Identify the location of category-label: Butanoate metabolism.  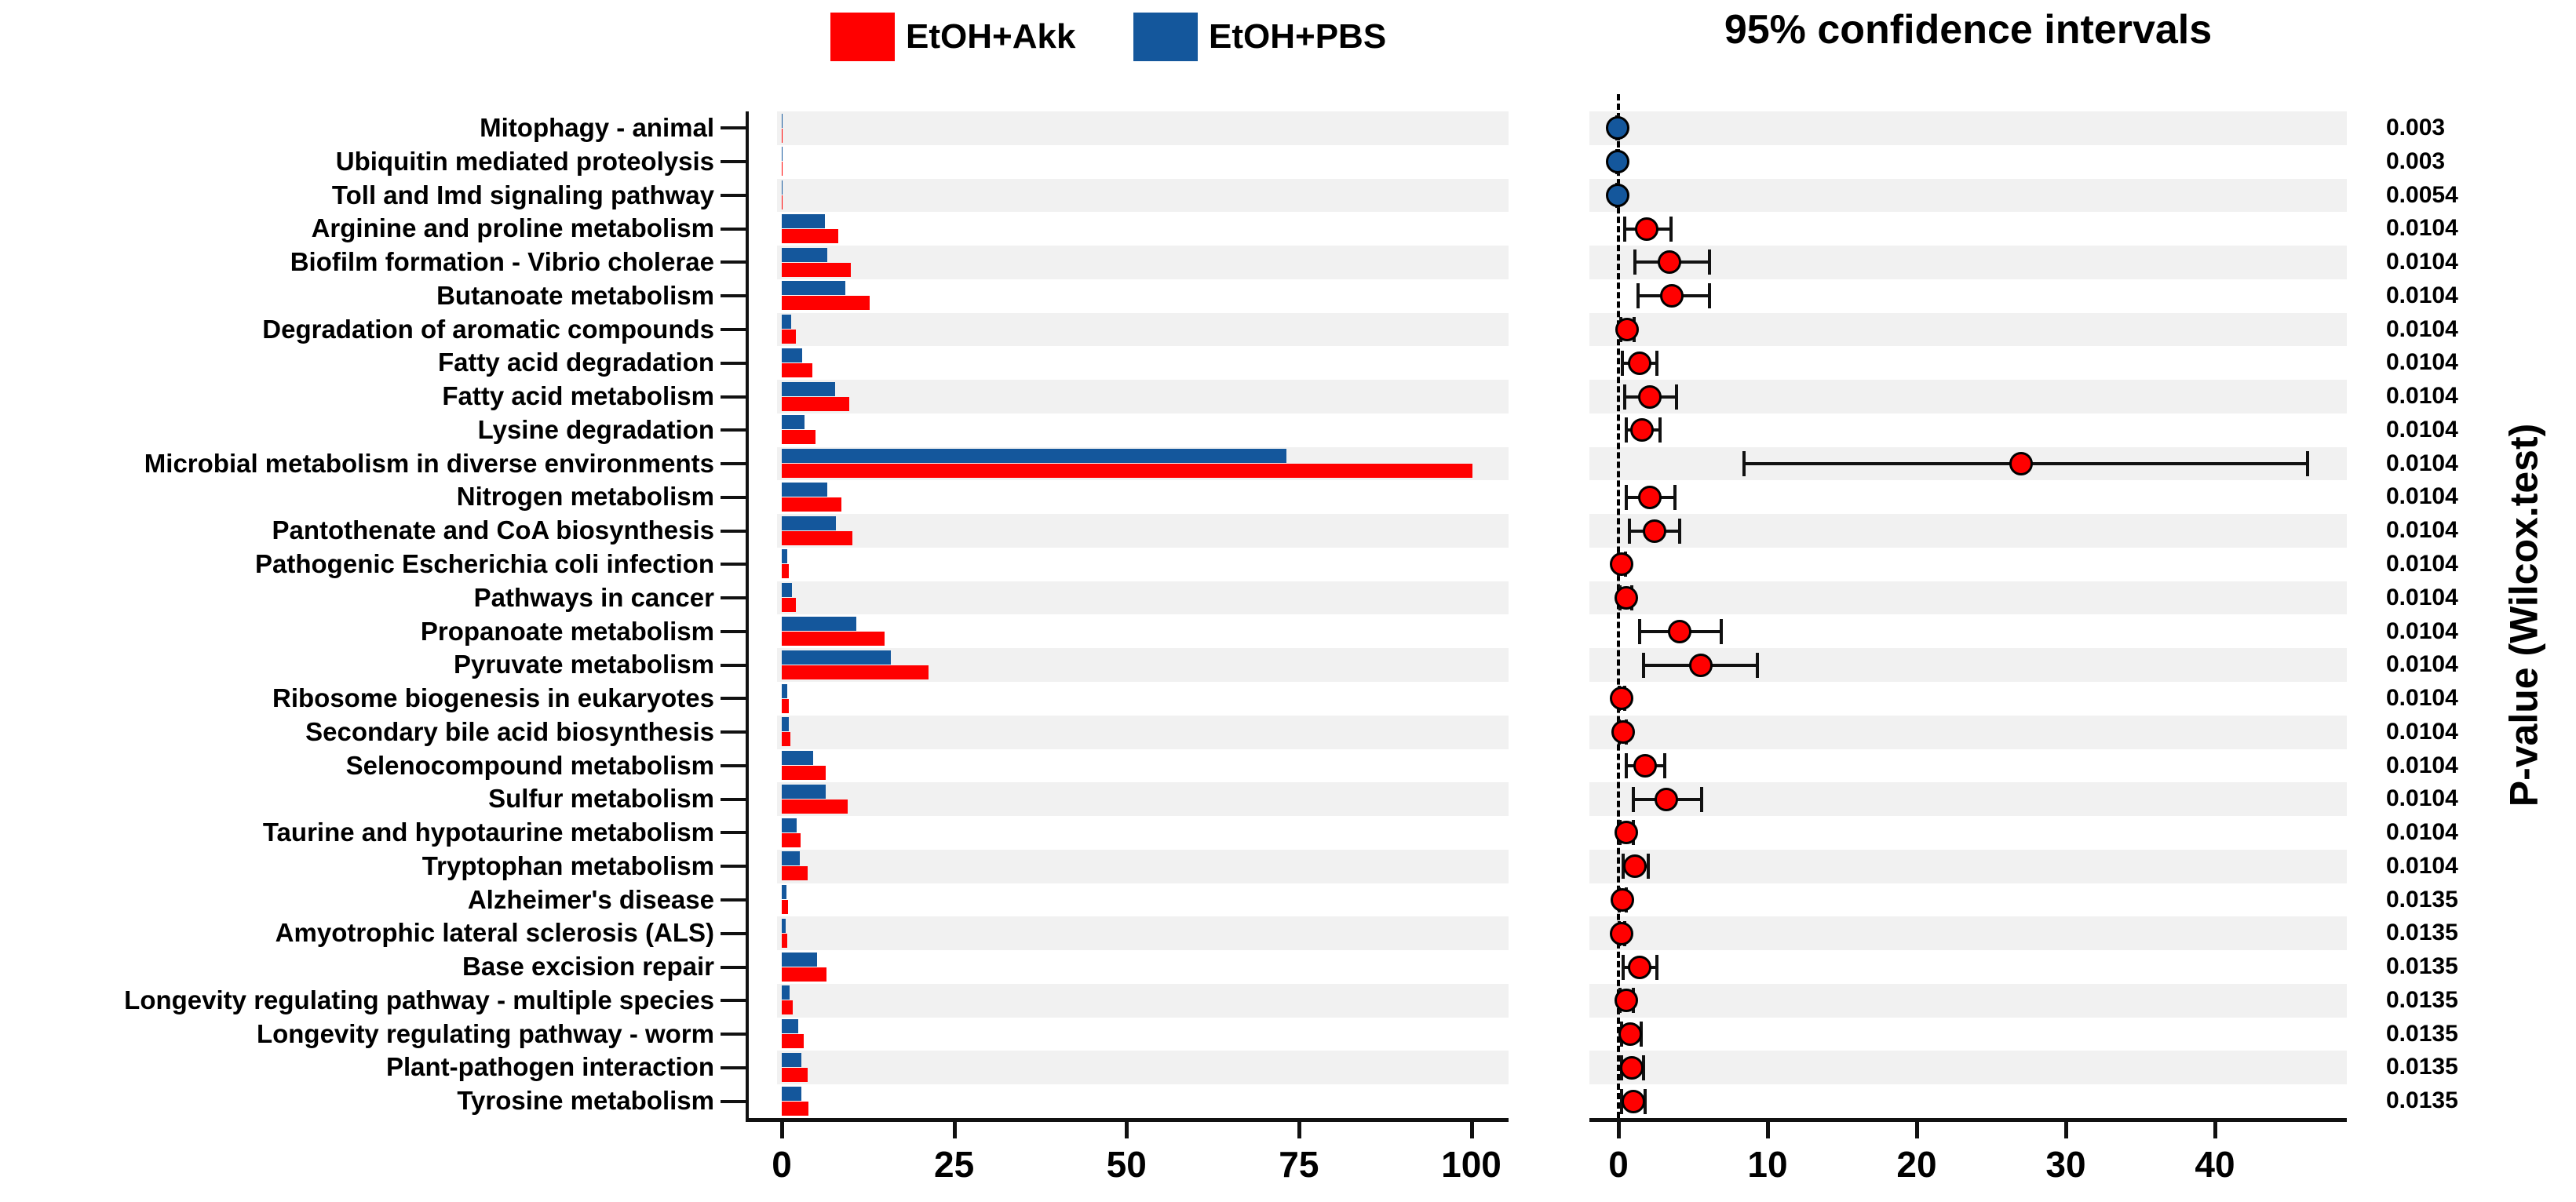
(575, 295).